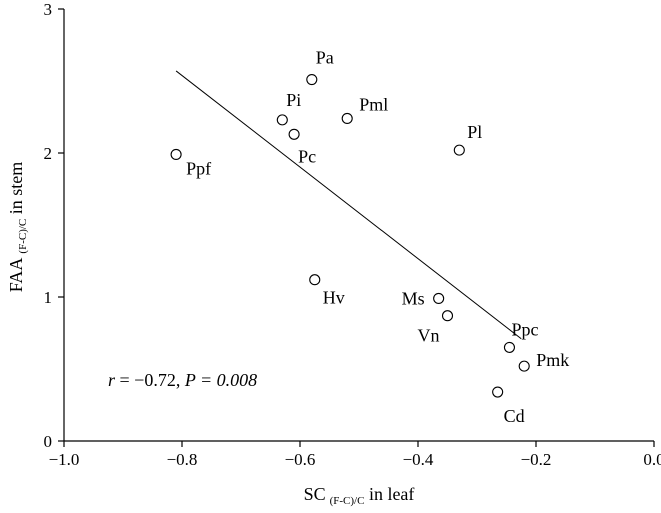 The width and height of the screenshot is (661, 513). What do you see at coordinates (652, 459) in the screenshot?
I see `x-tick-label: 0.0` at bounding box center [652, 459].